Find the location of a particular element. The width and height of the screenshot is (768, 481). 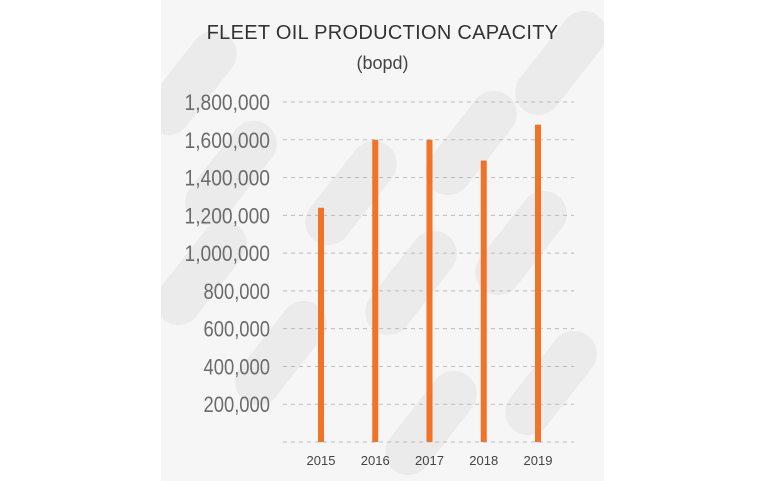

x-tick-label: 2019 is located at coordinates (538, 460).